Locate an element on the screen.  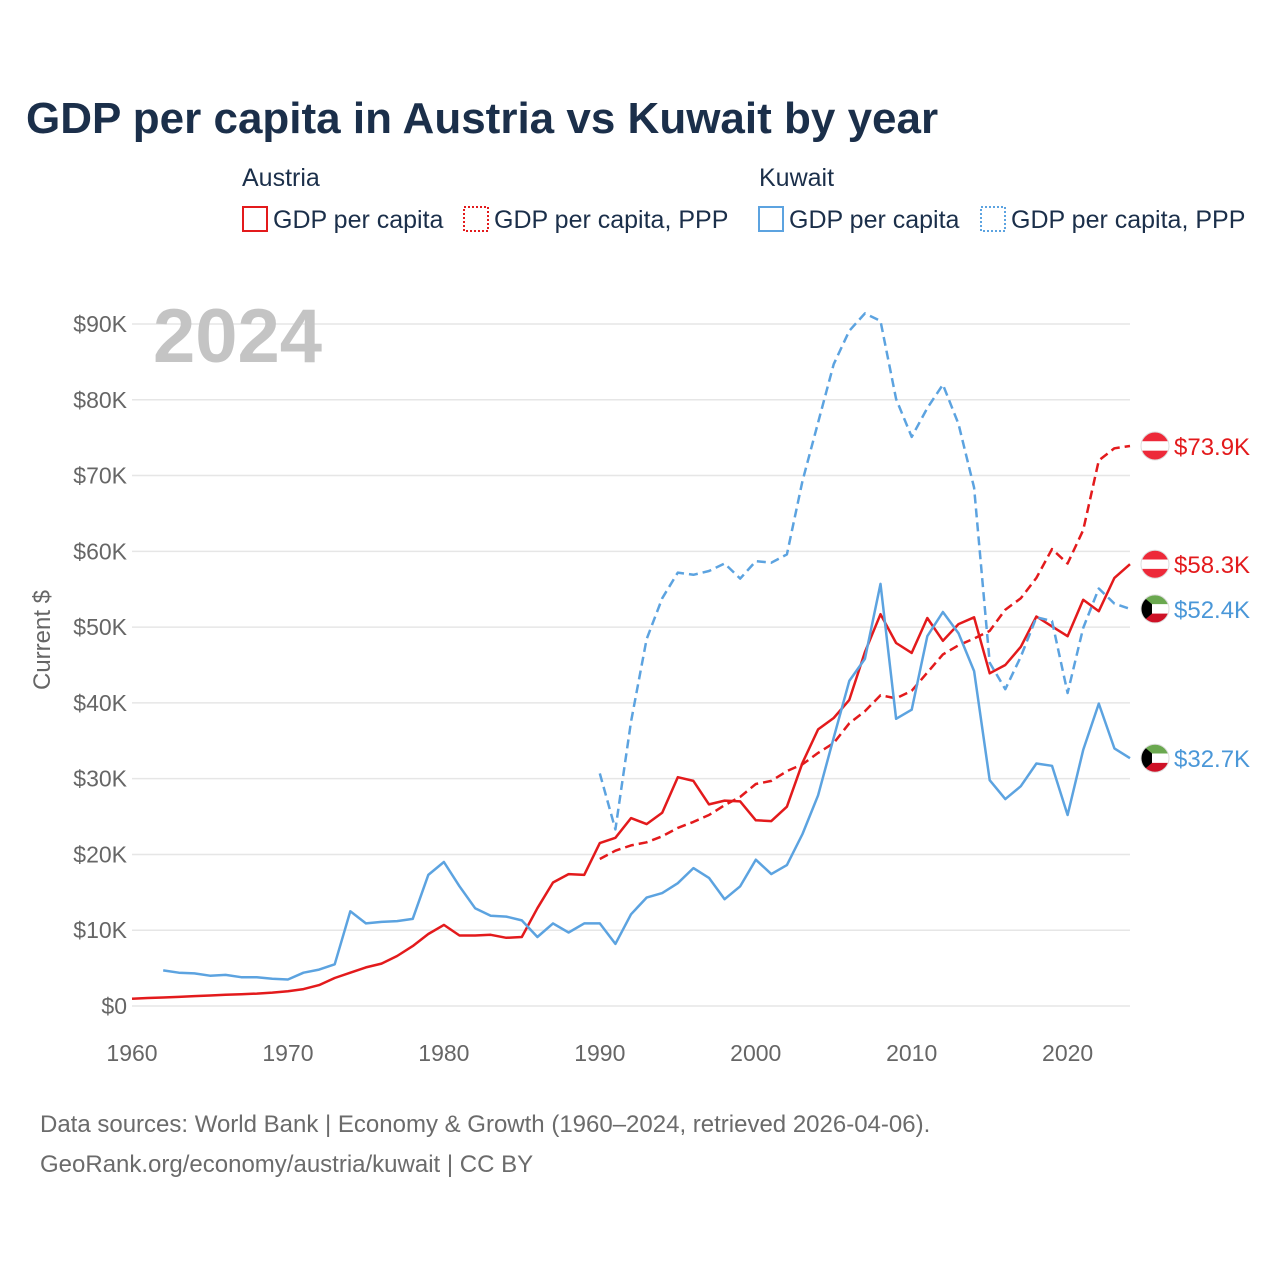
end-labels: $58.3K $73.9K $32.7K $52.4K is located at coordinates (1195, 602).